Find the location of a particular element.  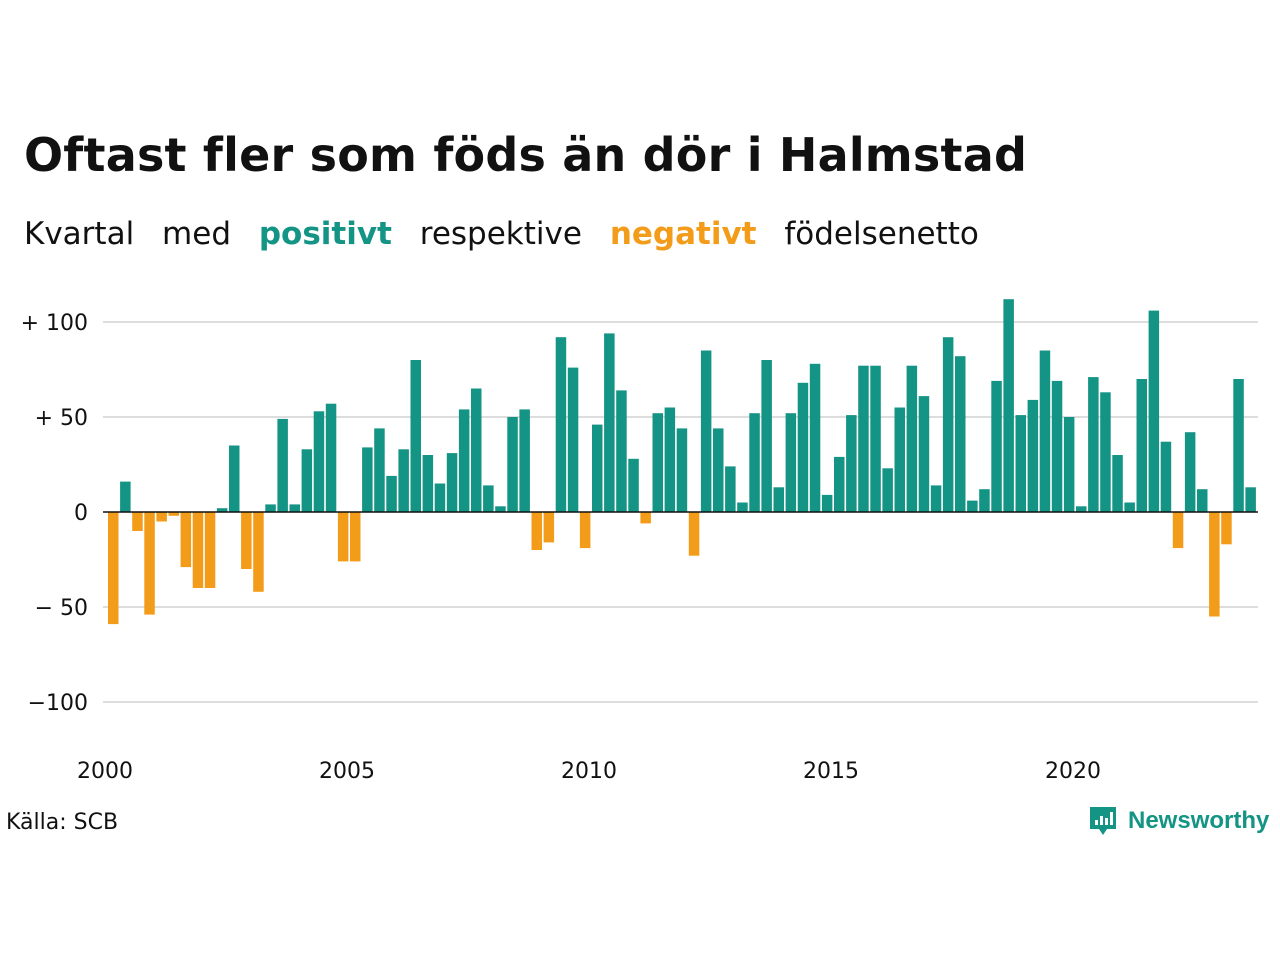

x-tick-label: 2005 is located at coordinates (347, 771).